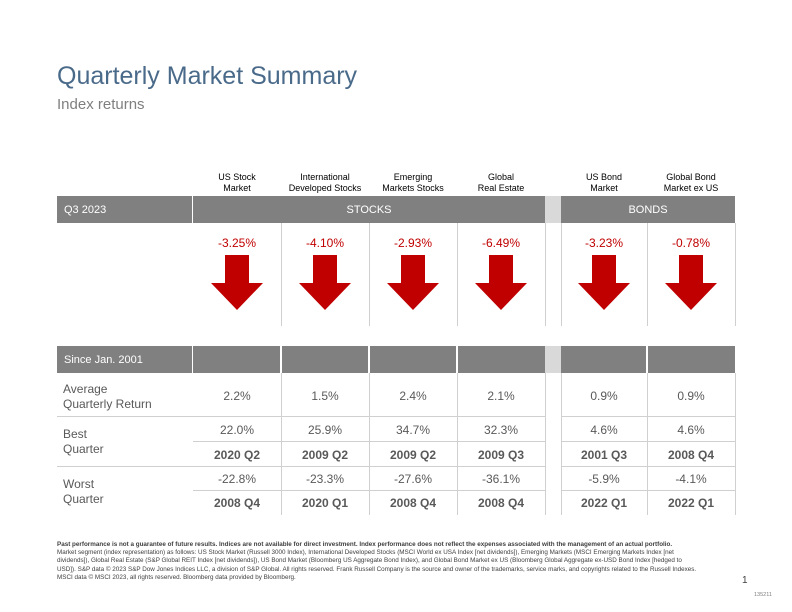 This screenshot has height=612, width=792. Describe the element at coordinates (325, 243) in the screenshot. I see `return-intl-developed: -4.10%` at that location.